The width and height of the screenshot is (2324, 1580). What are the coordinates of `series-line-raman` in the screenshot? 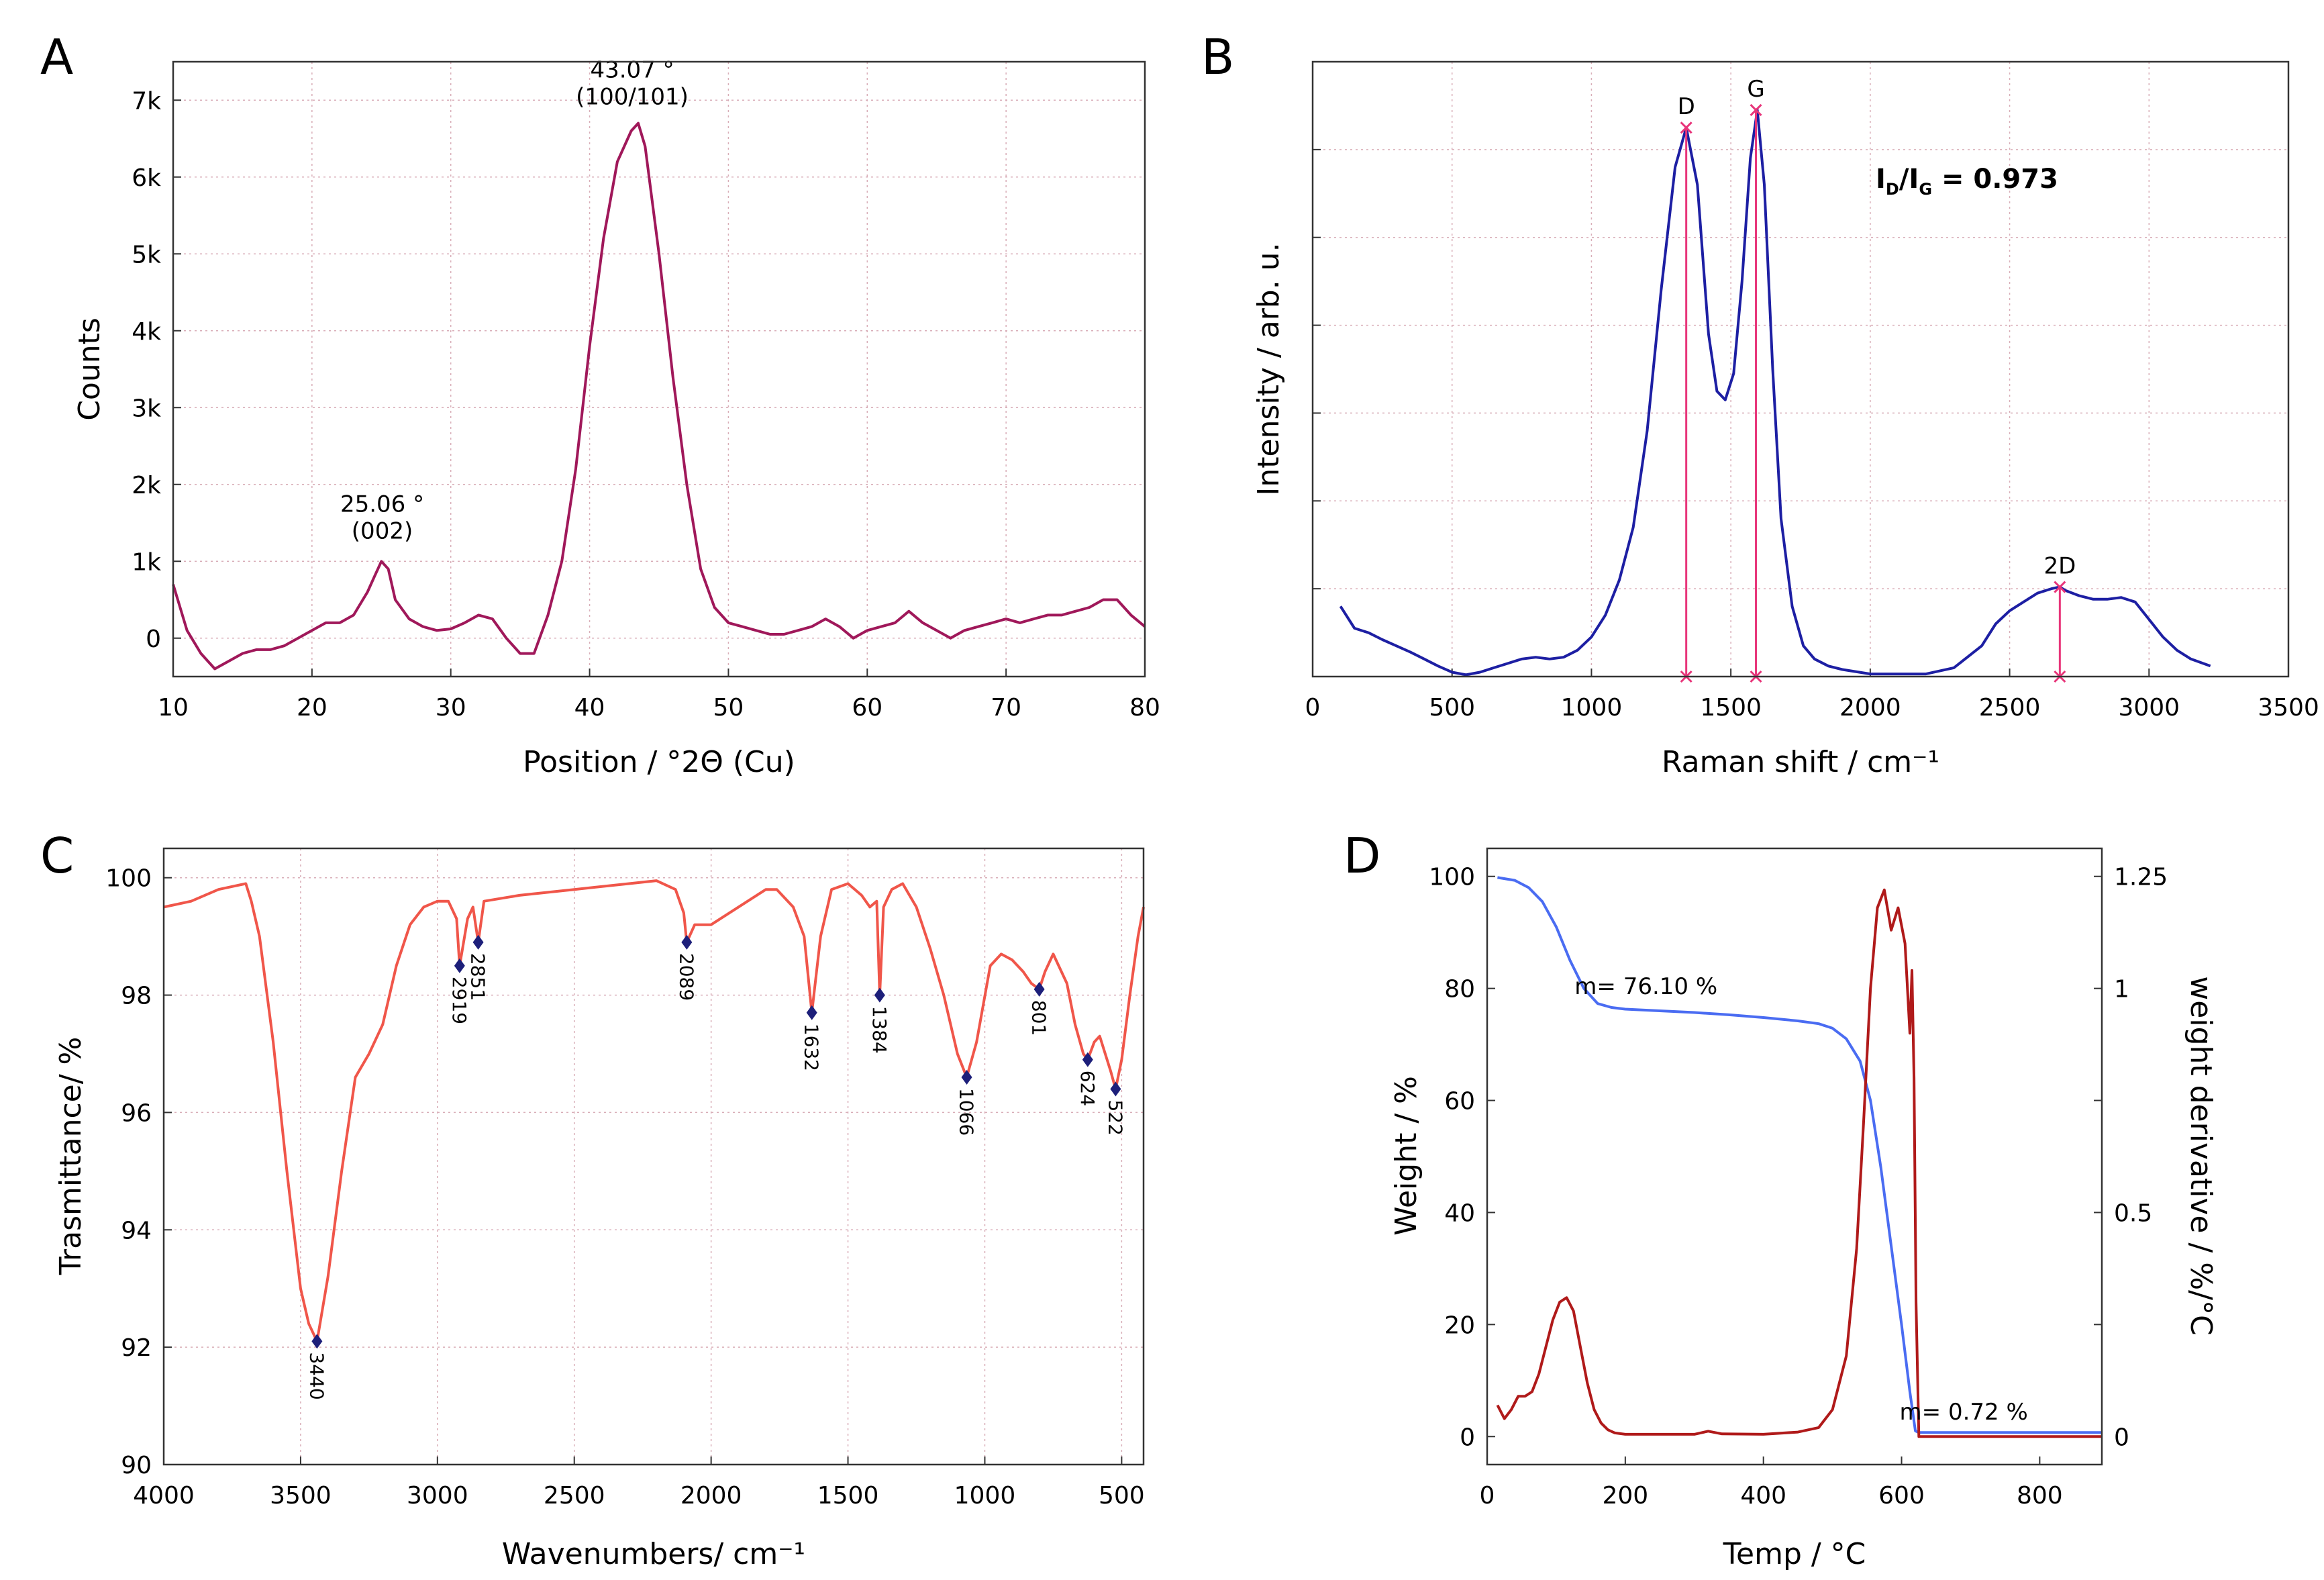 It's located at (1775, 393).